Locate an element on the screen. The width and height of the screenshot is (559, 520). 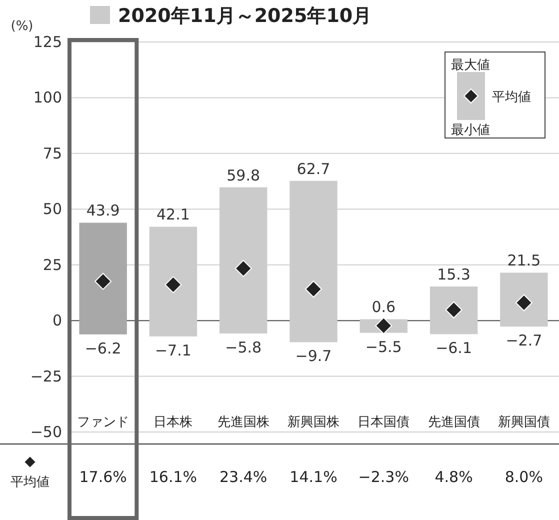
data-label: 14.1% is located at coordinates (314, 477).